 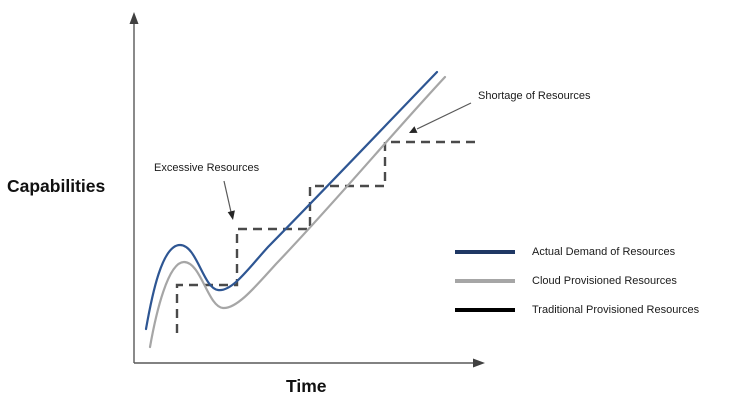 What do you see at coordinates (306, 386) in the screenshot?
I see `x-axis-label: Time` at bounding box center [306, 386].